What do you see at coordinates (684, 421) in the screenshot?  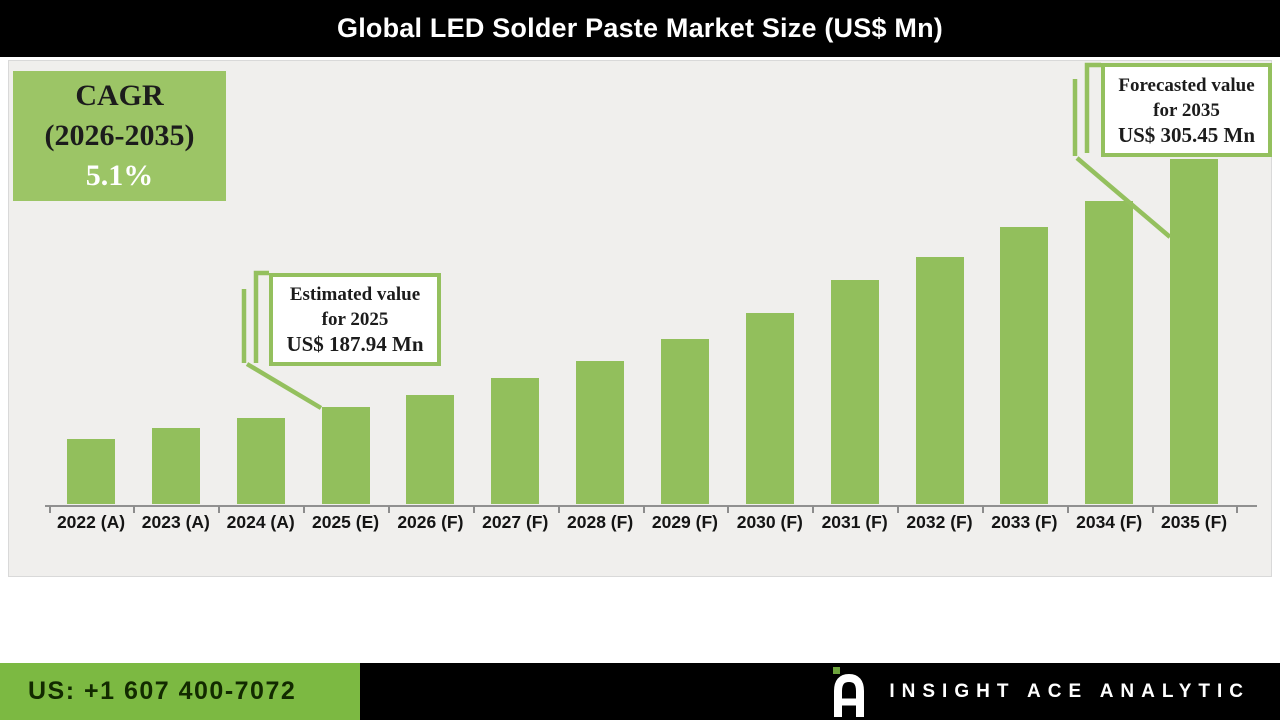 I see `bar-2029-f` at bounding box center [684, 421].